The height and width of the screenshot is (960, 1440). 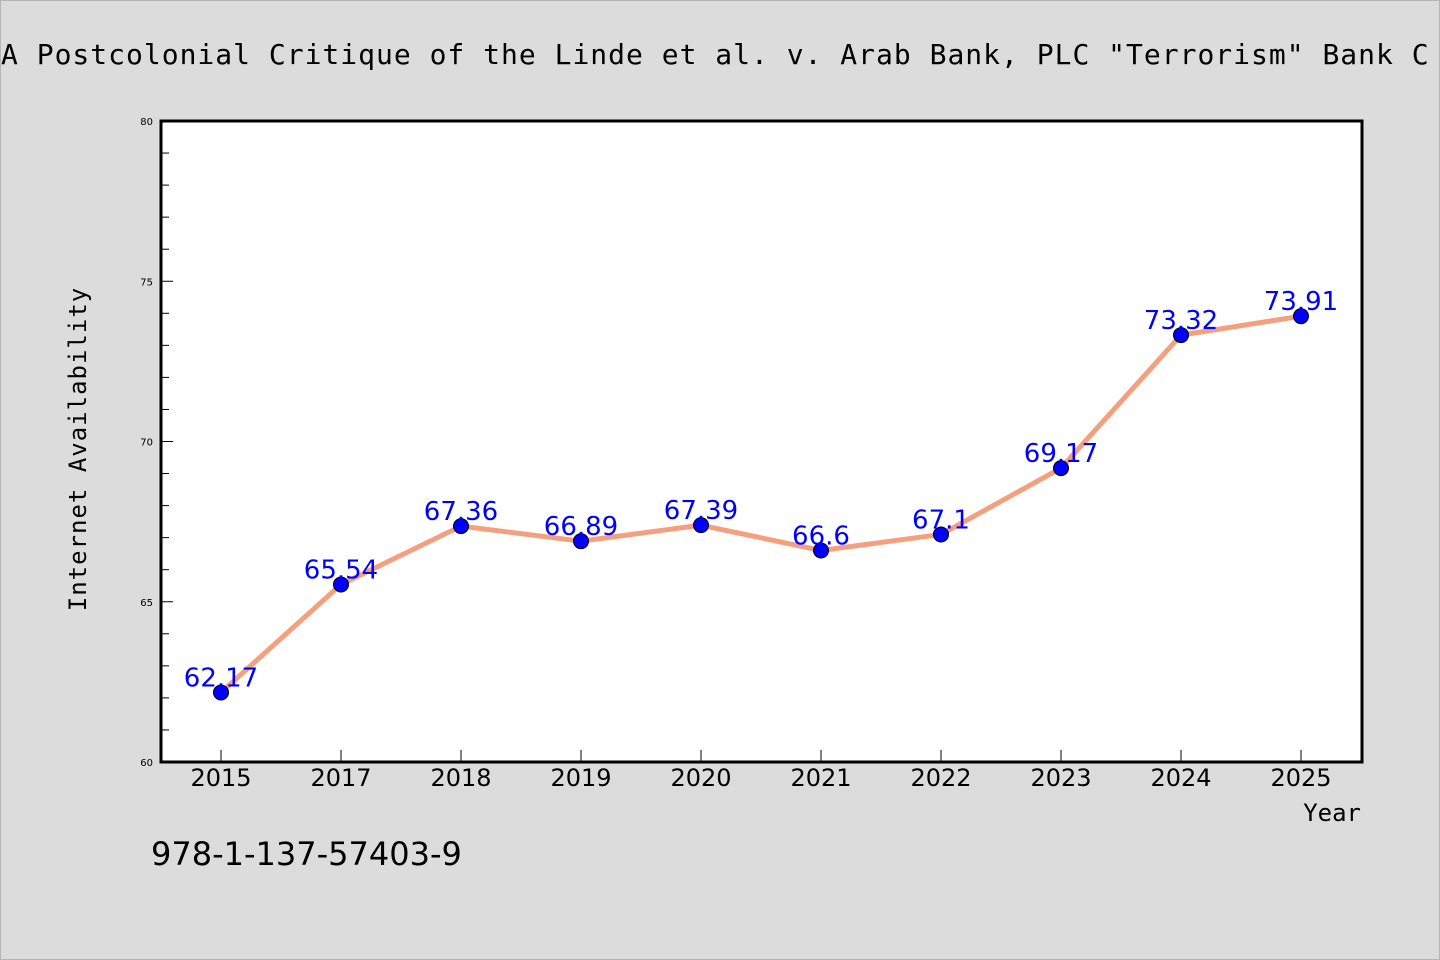 I want to click on y-tick-label: 70, so click(x=146, y=443).